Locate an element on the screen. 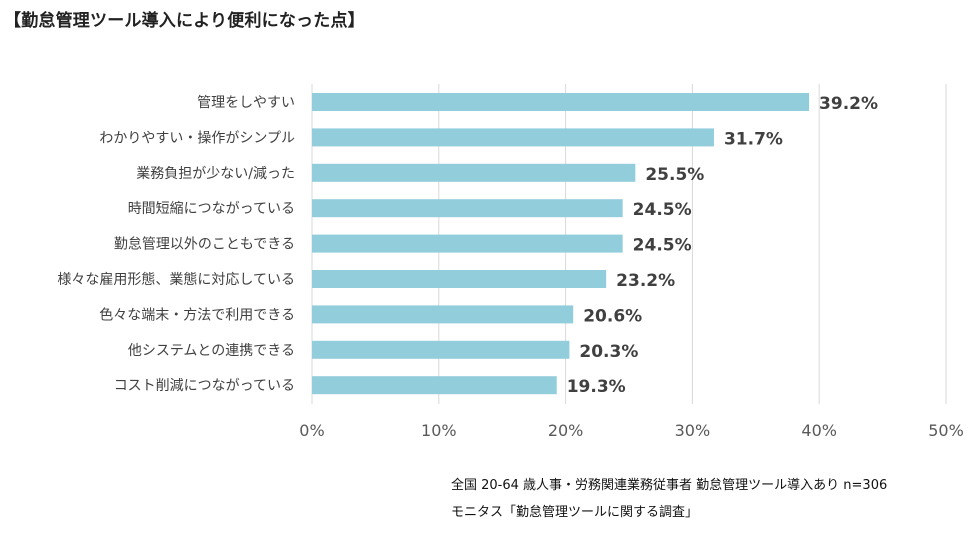  category-label: 勤怠管理以外のこともできる is located at coordinates (204, 245).